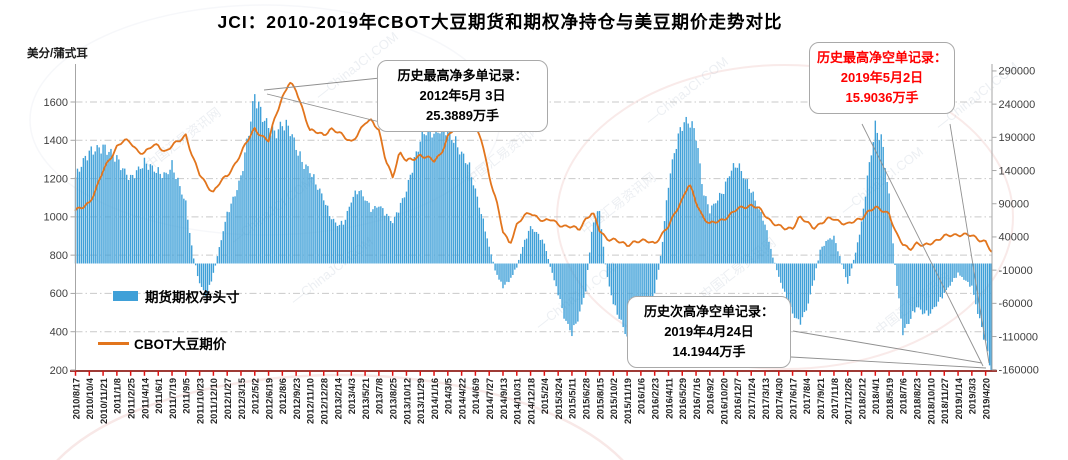  What do you see at coordinates (504, 398) in the screenshot?
I see `x-tick-label: 2014/9/13` at bounding box center [504, 398].